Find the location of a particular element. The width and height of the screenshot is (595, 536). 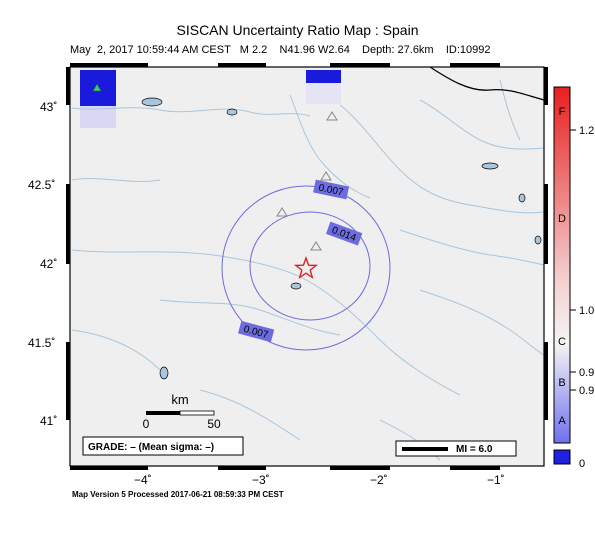

colorbar-grade: D is located at coordinates (562, 219).